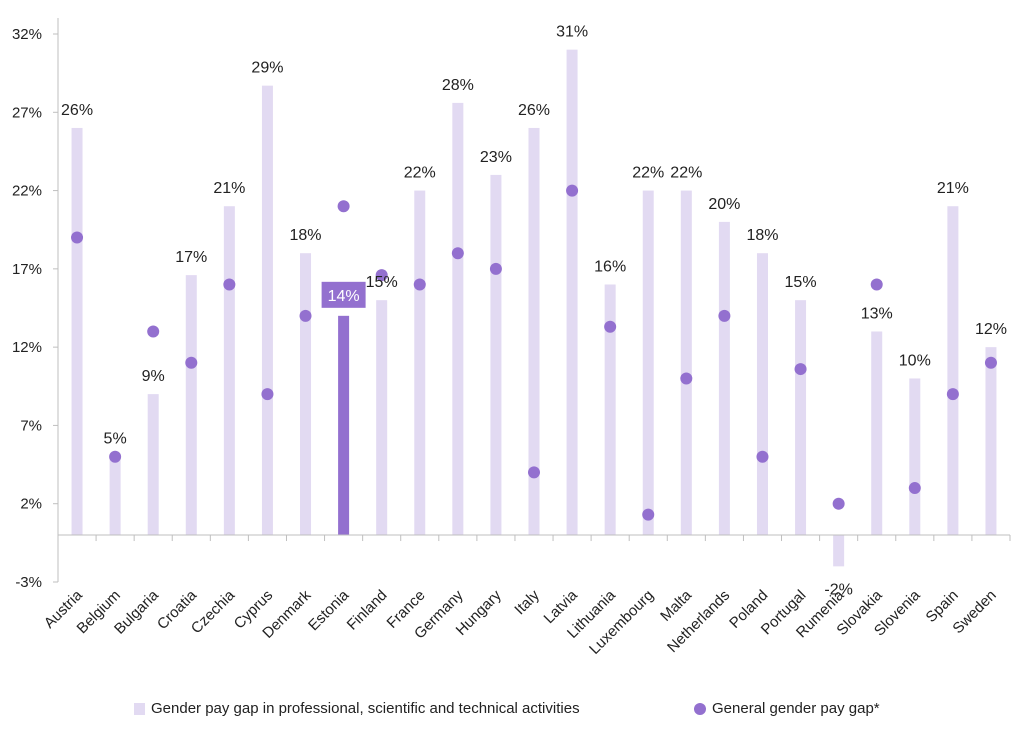 Image resolution: width=1024 pixels, height=732 pixels. What do you see at coordinates (267, 68) in the screenshot?
I see `bar-value-label: 29%` at bounding box center [267, 68].